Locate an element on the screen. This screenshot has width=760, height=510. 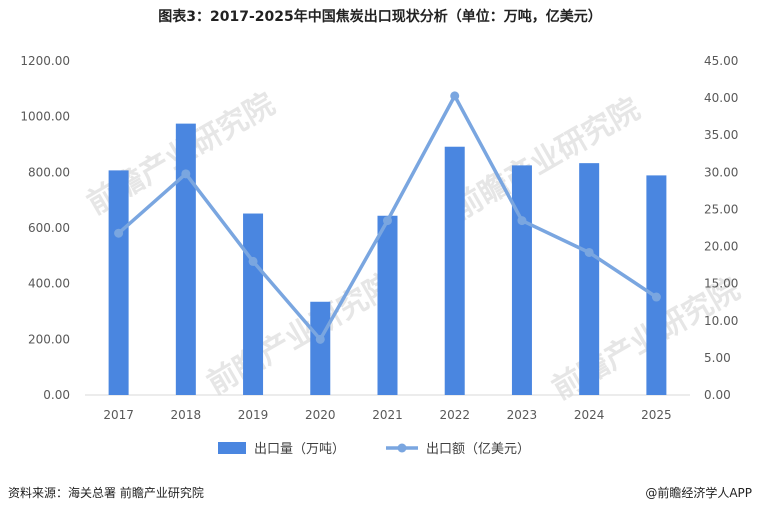
legend-label-bar: 出口量（万吨） is located at coordinates (299, 449).